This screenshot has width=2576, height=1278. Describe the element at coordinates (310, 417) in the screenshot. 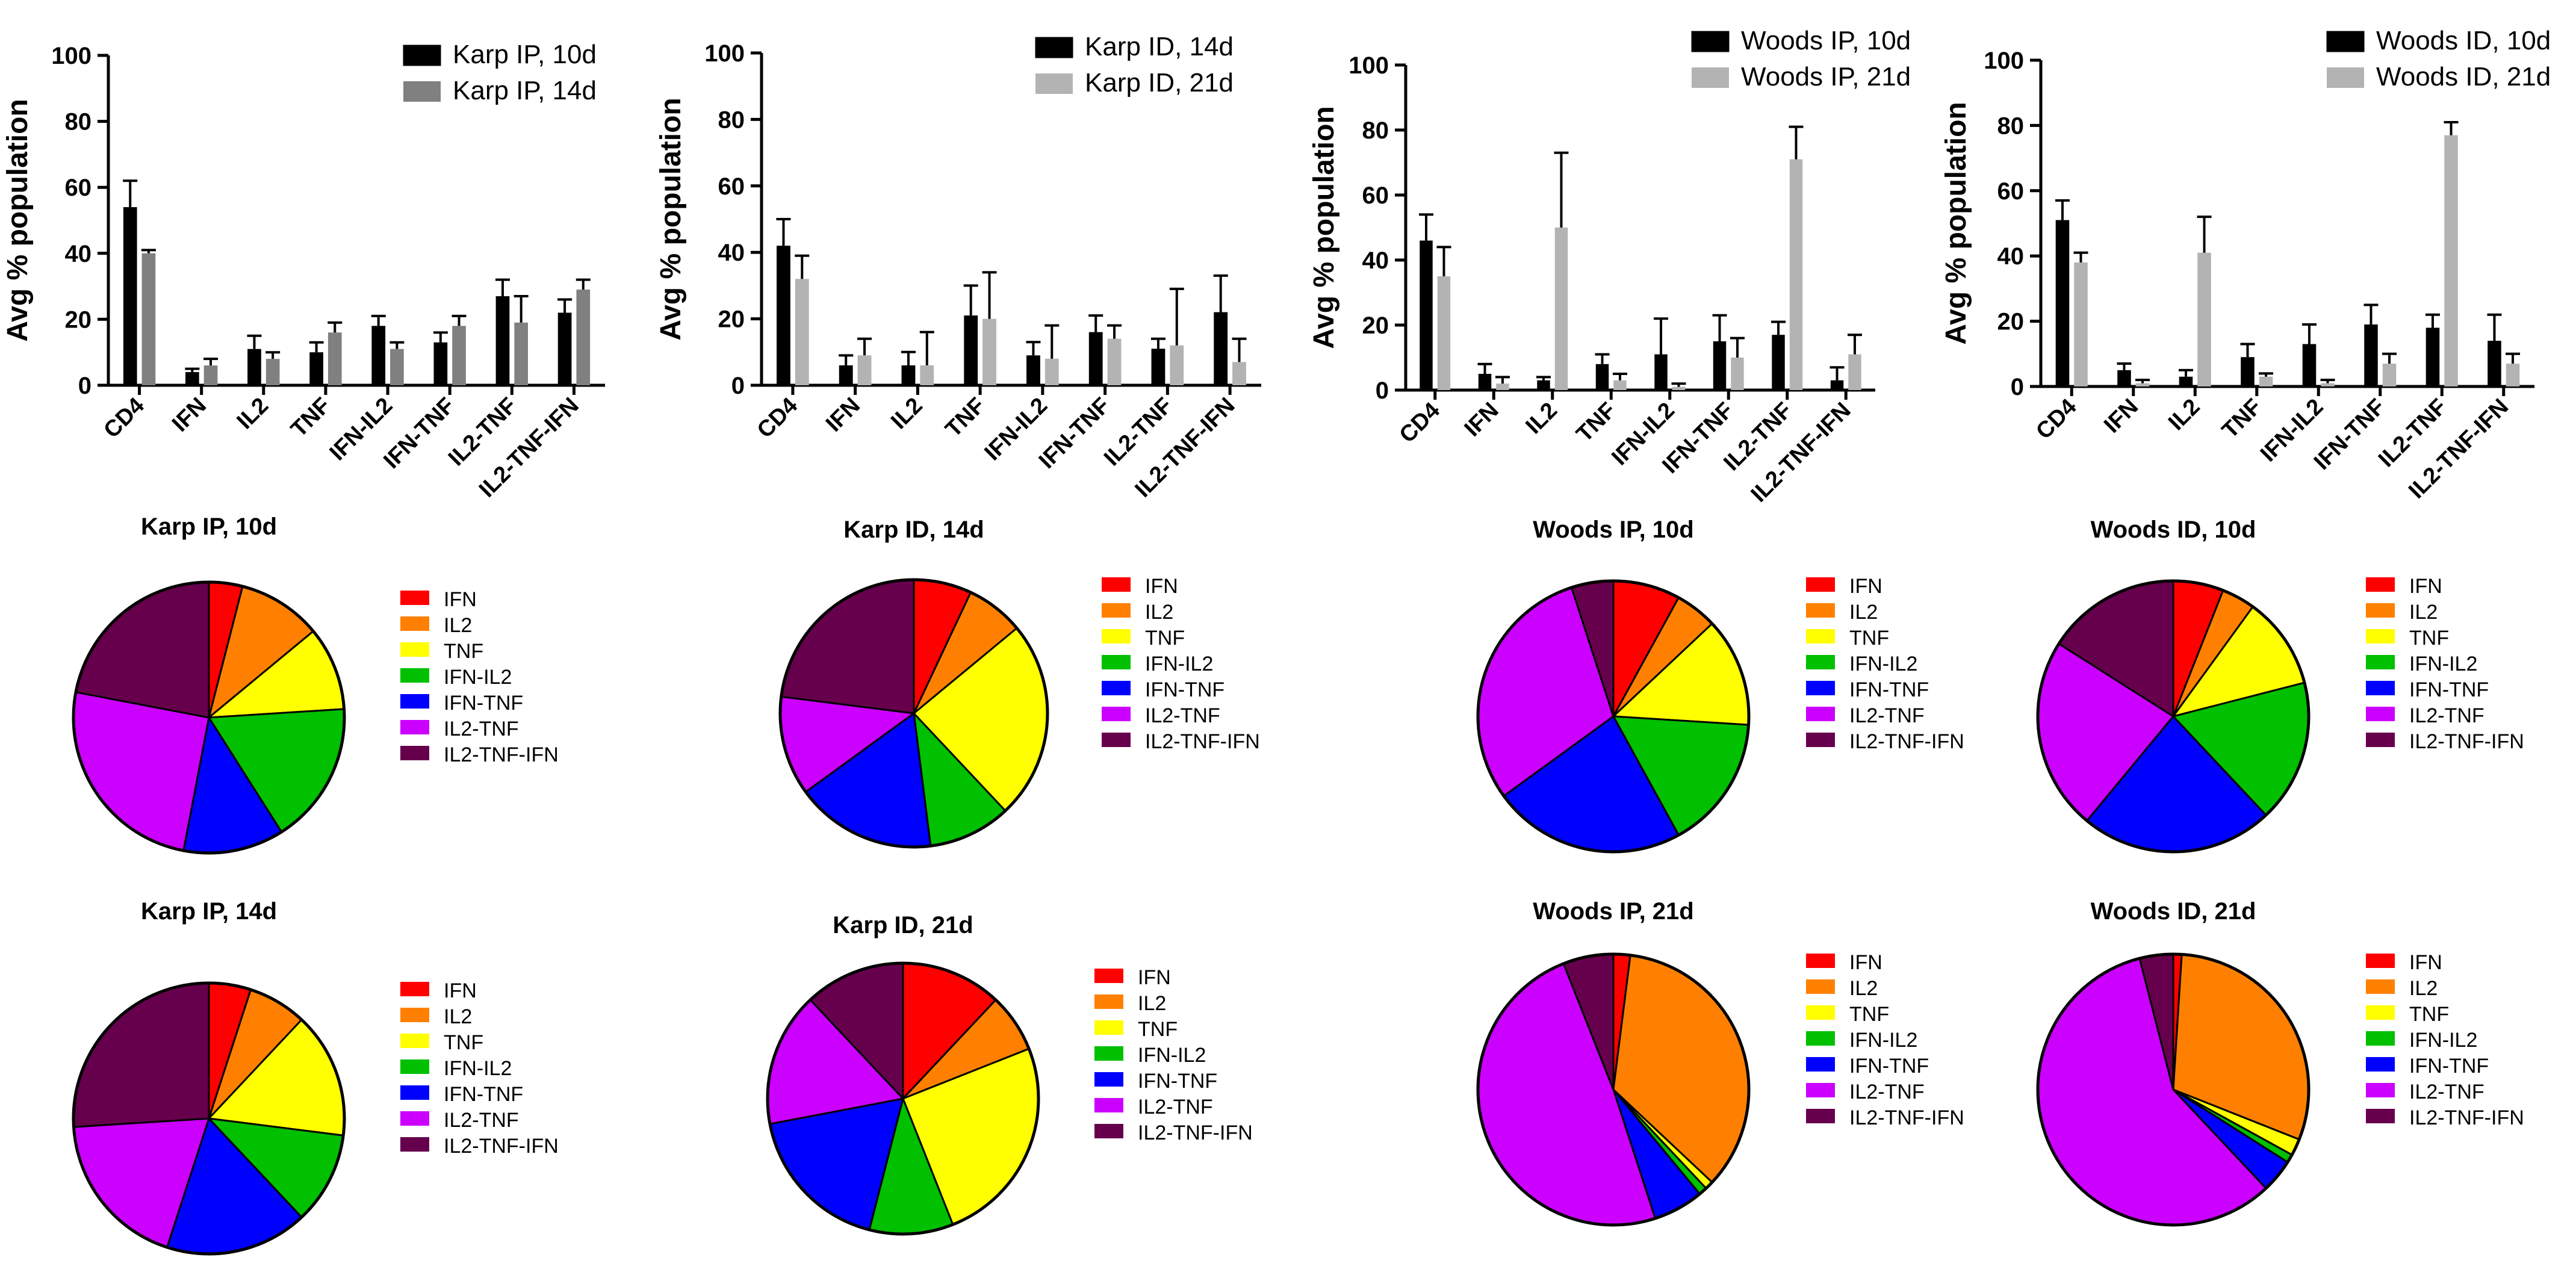

I see `x-tick-label: TNF` at that location.